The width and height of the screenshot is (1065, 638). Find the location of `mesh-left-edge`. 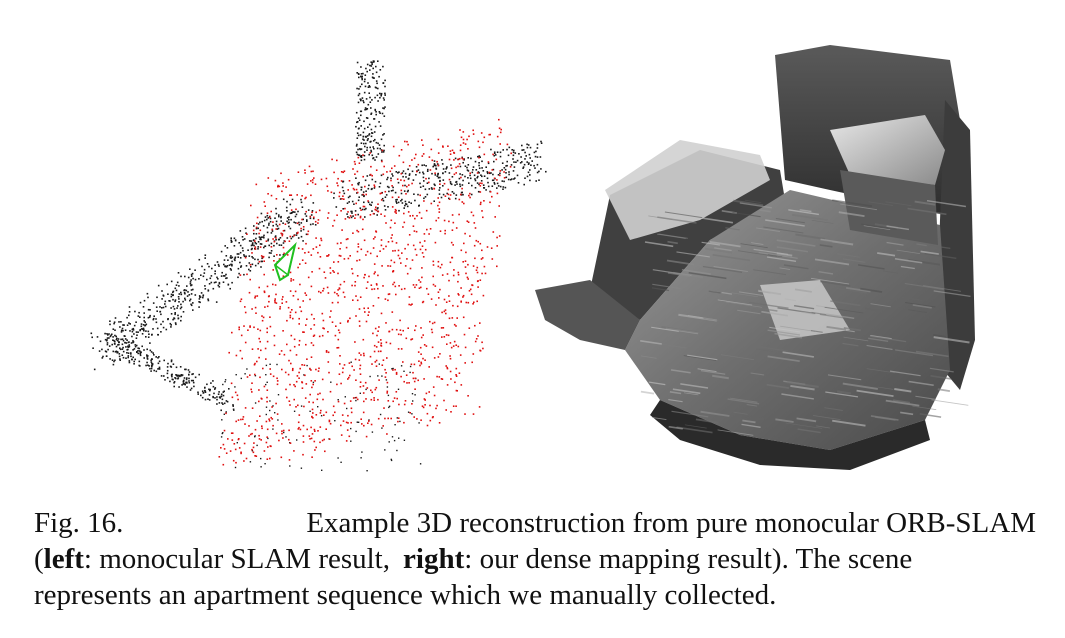

mesh-left-edge is located at coordinates (587, 315).